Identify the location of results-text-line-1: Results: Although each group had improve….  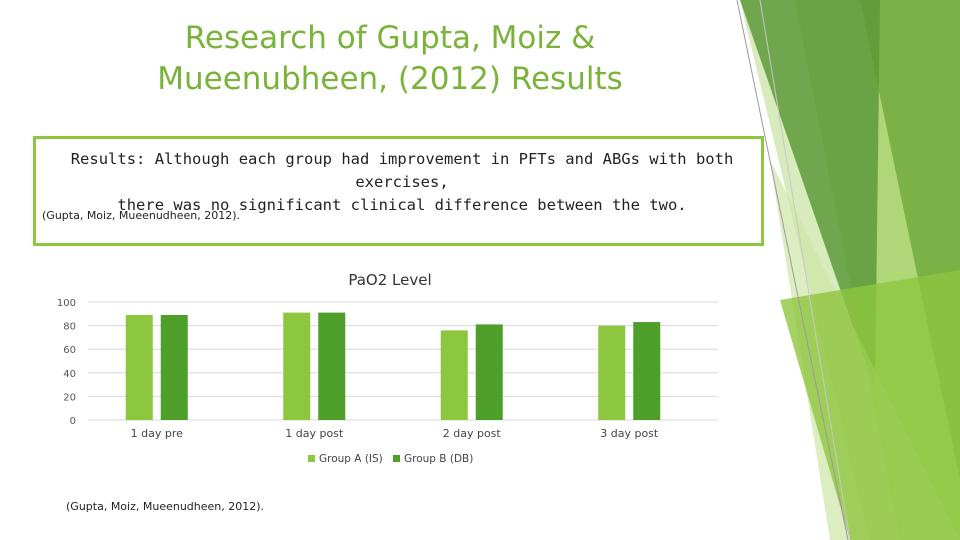
(402, 170).